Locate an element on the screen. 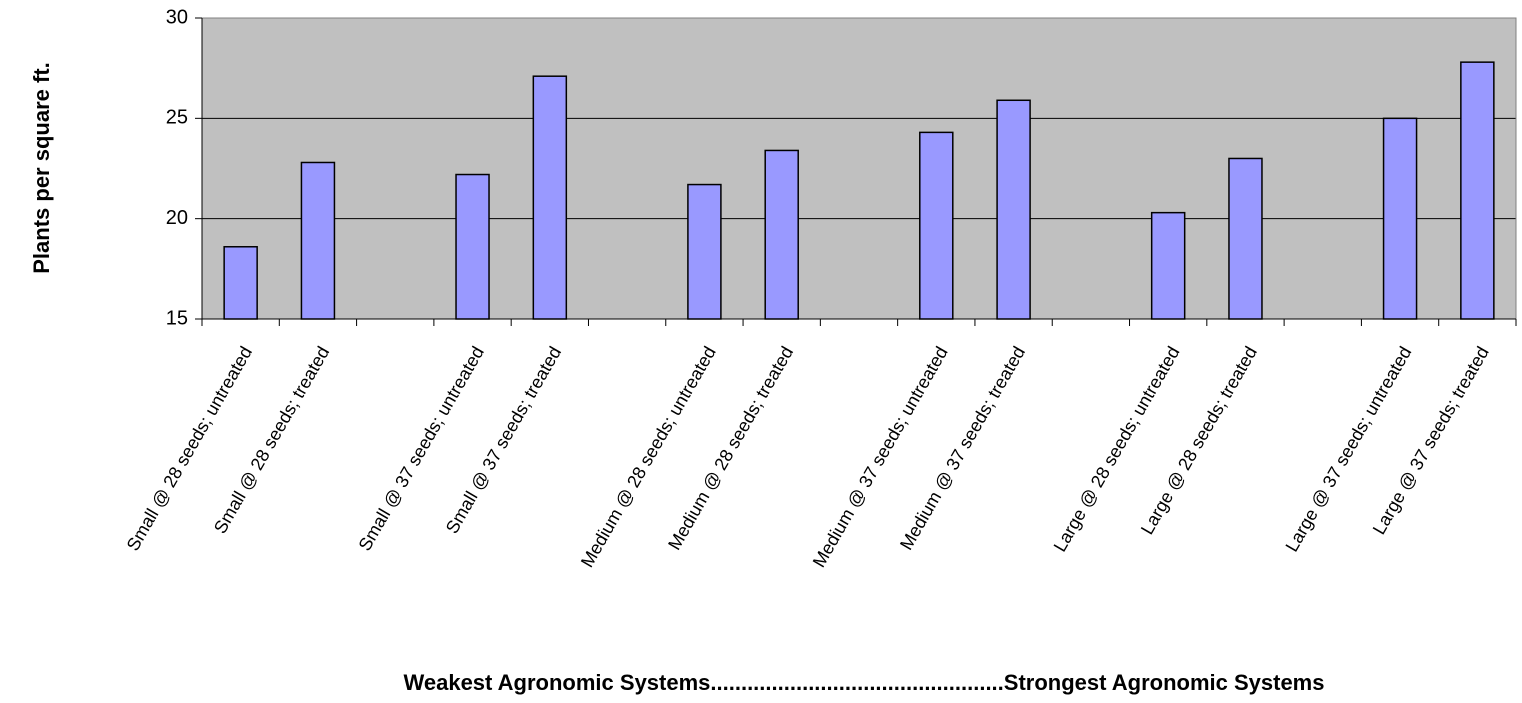 This screenshot has width=1522, height=703. y-tick-label: 20 is located at coordinates (177, 218).